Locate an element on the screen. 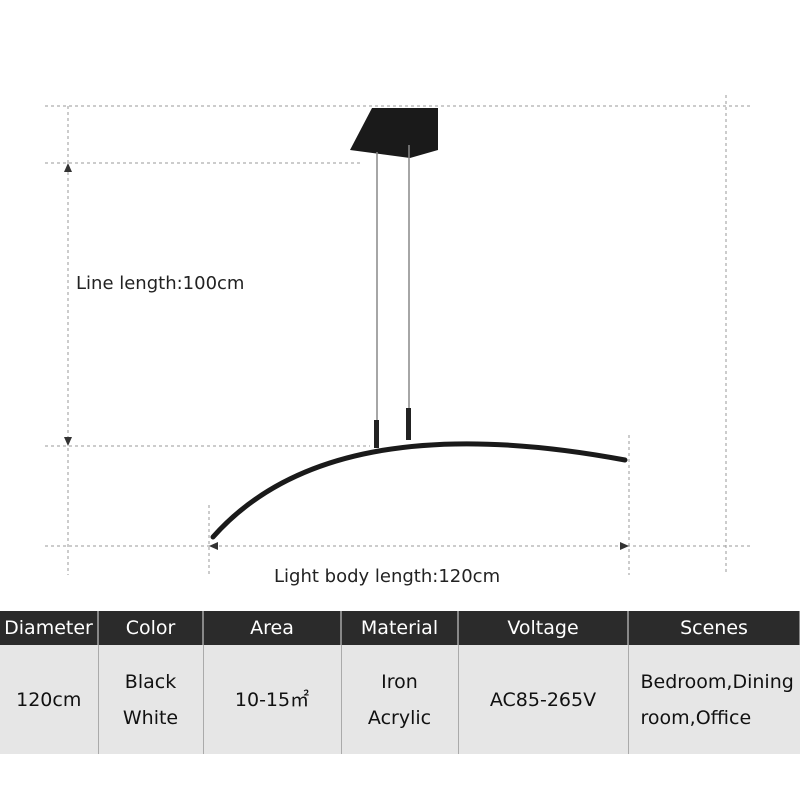 This screenshot has height=800, width=800. header-voltage: Voltage is located at coordinates (543, 628).